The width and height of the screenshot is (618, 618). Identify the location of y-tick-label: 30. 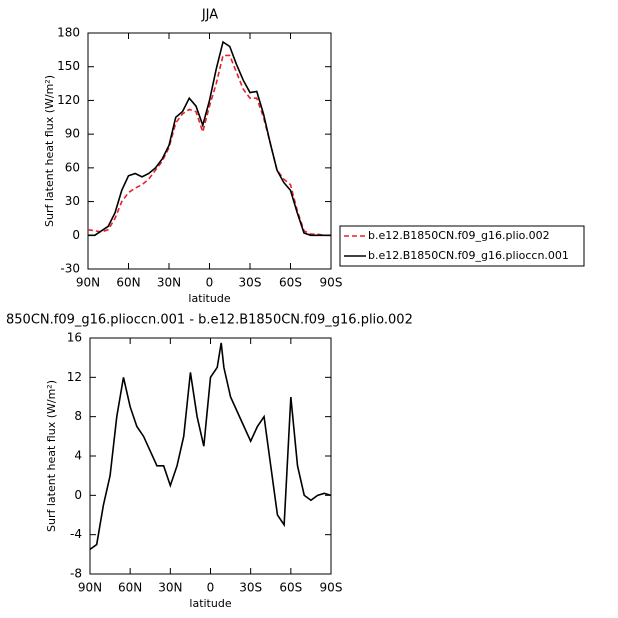
(72, 201).